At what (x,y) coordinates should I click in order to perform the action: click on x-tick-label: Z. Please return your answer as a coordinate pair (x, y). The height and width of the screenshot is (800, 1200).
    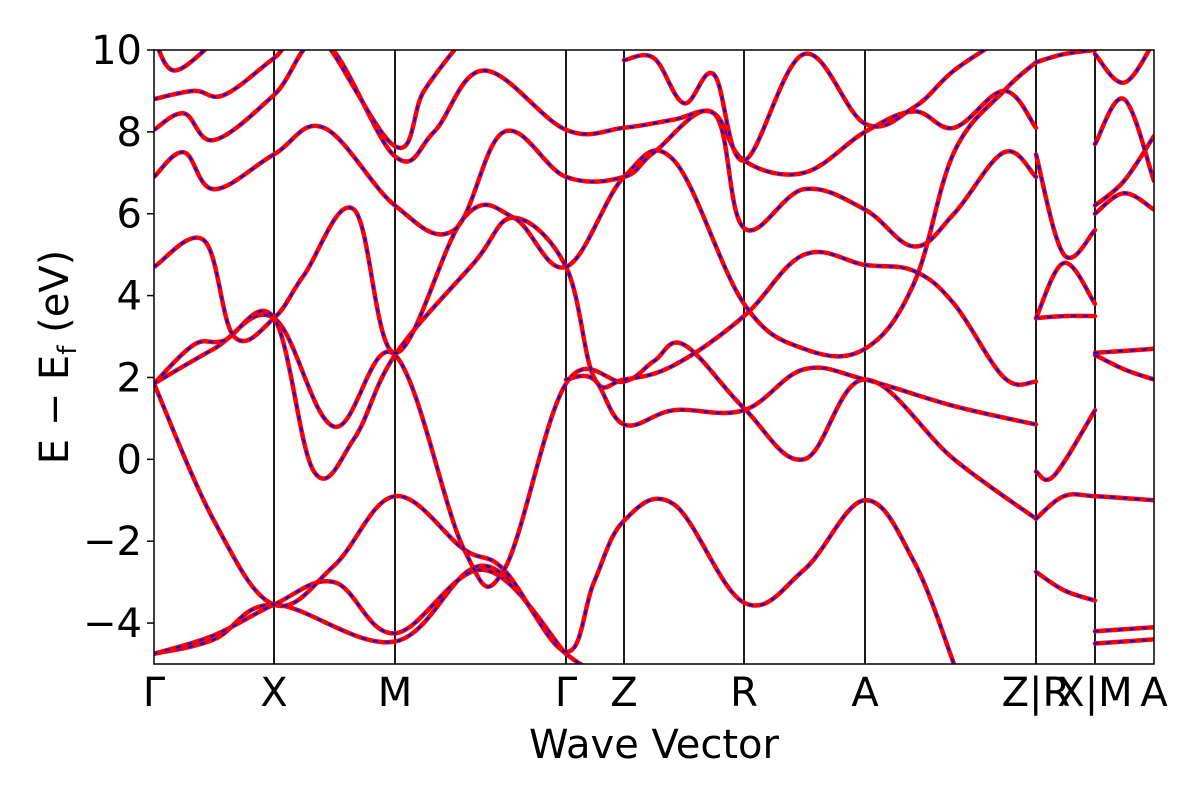
    Looking at the image, I should click on (623, 693).